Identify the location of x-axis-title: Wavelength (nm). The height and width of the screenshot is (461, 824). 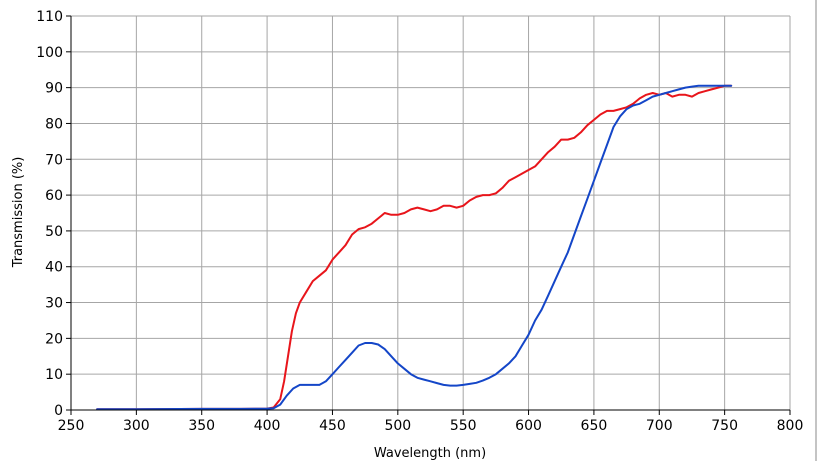
(430, 453).